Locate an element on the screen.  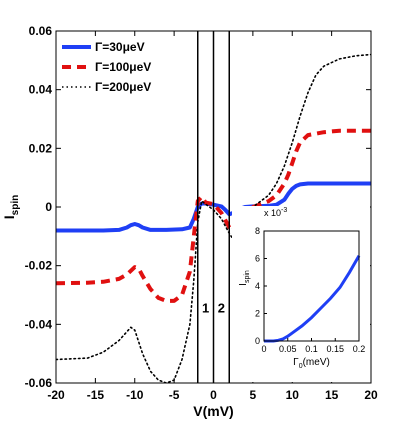
inset-y-tick-label: 6 is located at coordinates (257, 259).